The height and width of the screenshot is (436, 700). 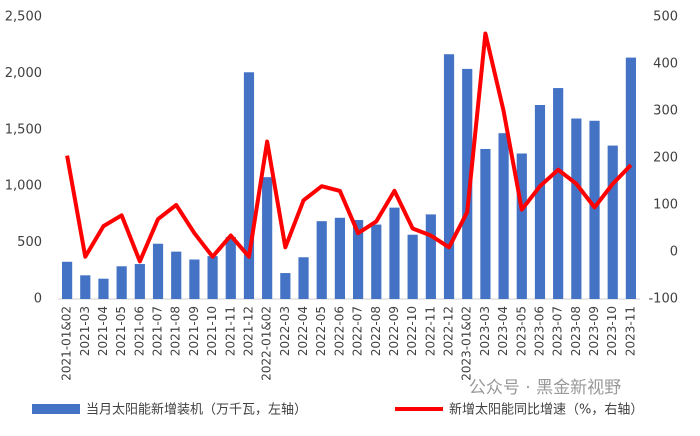 What do you see at coordinates (546, 410) in the screenshot?
I see `legend-label: 新增太阳能同比增速（%，右轴）` at bounding box center [546, 410].